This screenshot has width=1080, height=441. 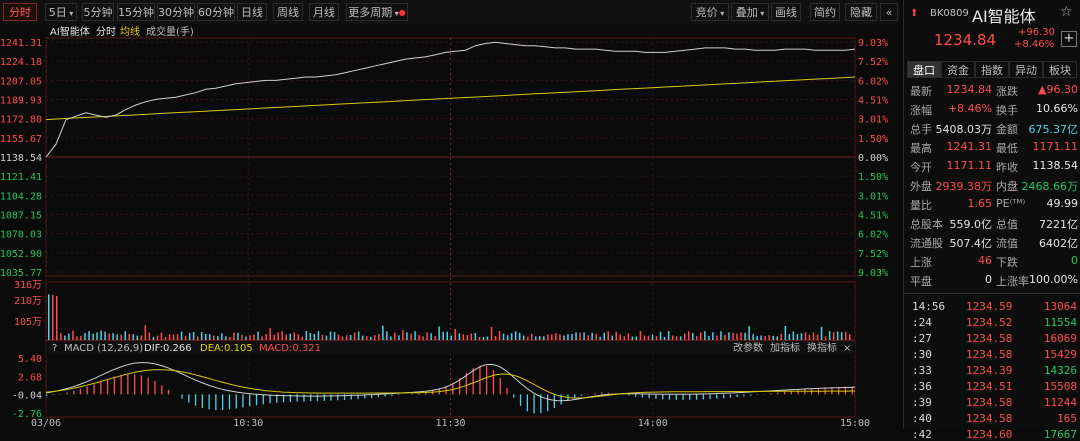 I want to click on tab-movement: 异动, so click(x=1026, y=69).